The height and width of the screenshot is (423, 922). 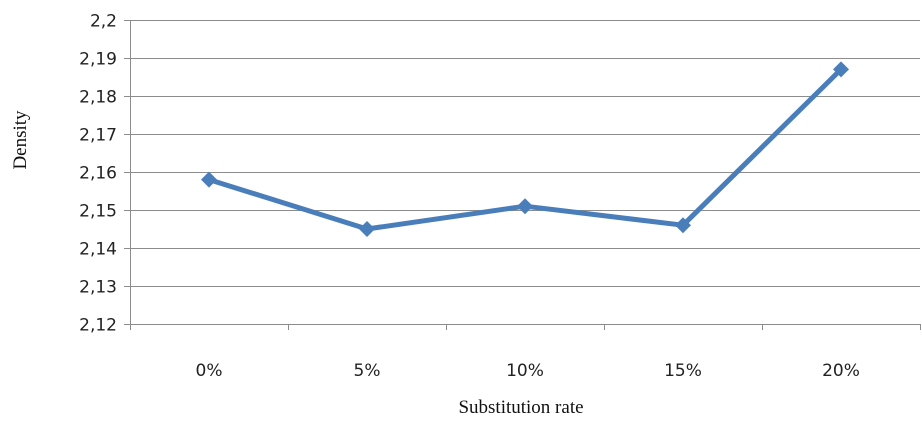 What do you see at coordinates (98, 212) in the screenshot?
I see `y-tick-label: 2,15` at bounding box center [98, 212].